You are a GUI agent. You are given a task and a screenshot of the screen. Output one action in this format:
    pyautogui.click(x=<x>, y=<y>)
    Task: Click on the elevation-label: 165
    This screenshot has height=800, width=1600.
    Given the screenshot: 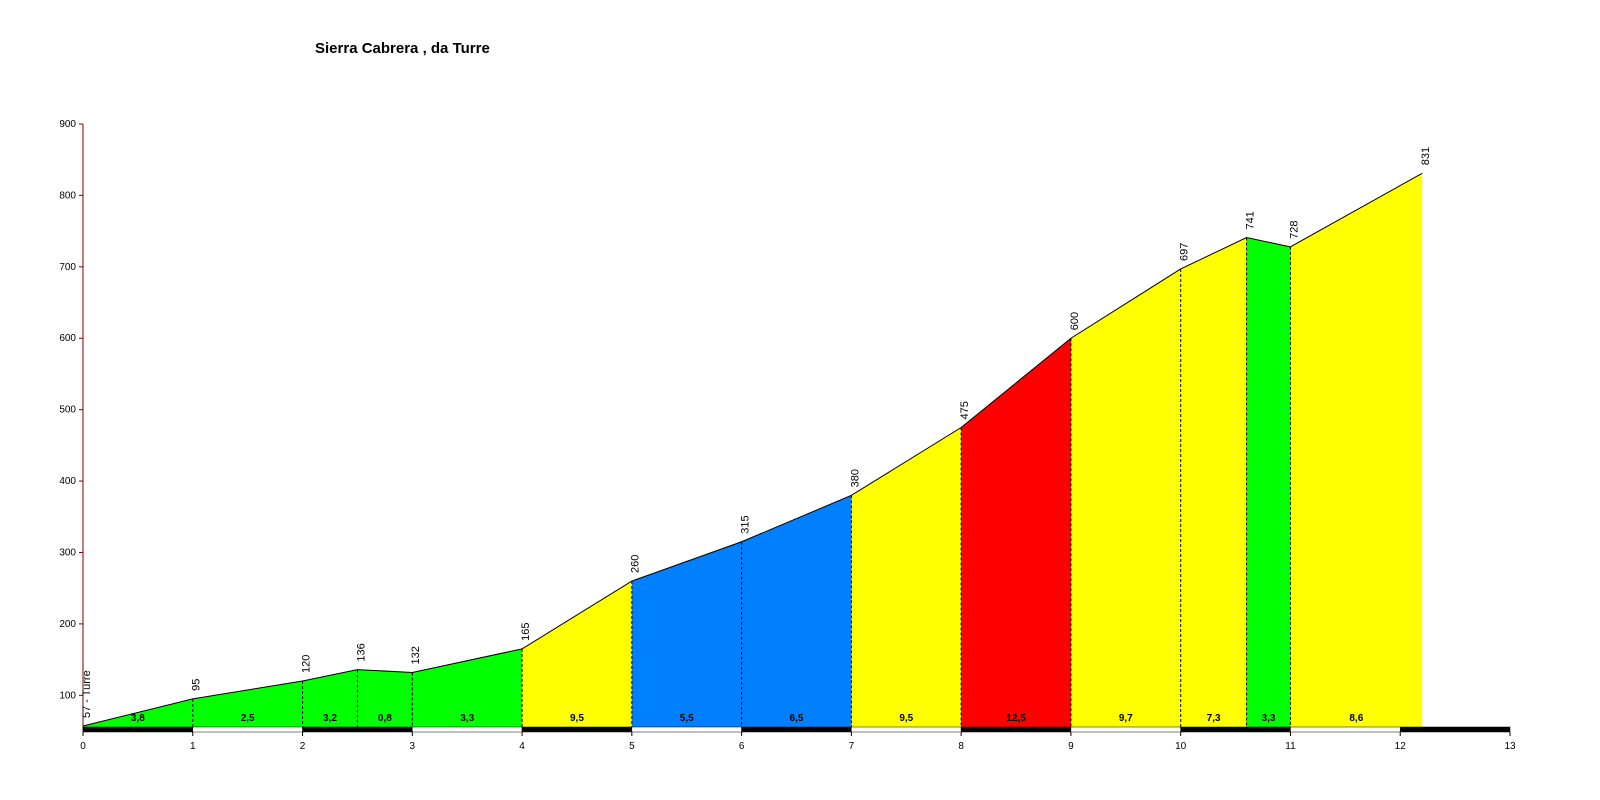 What is the action you would take?
    pyautogui.click(x=526, y=632)
    